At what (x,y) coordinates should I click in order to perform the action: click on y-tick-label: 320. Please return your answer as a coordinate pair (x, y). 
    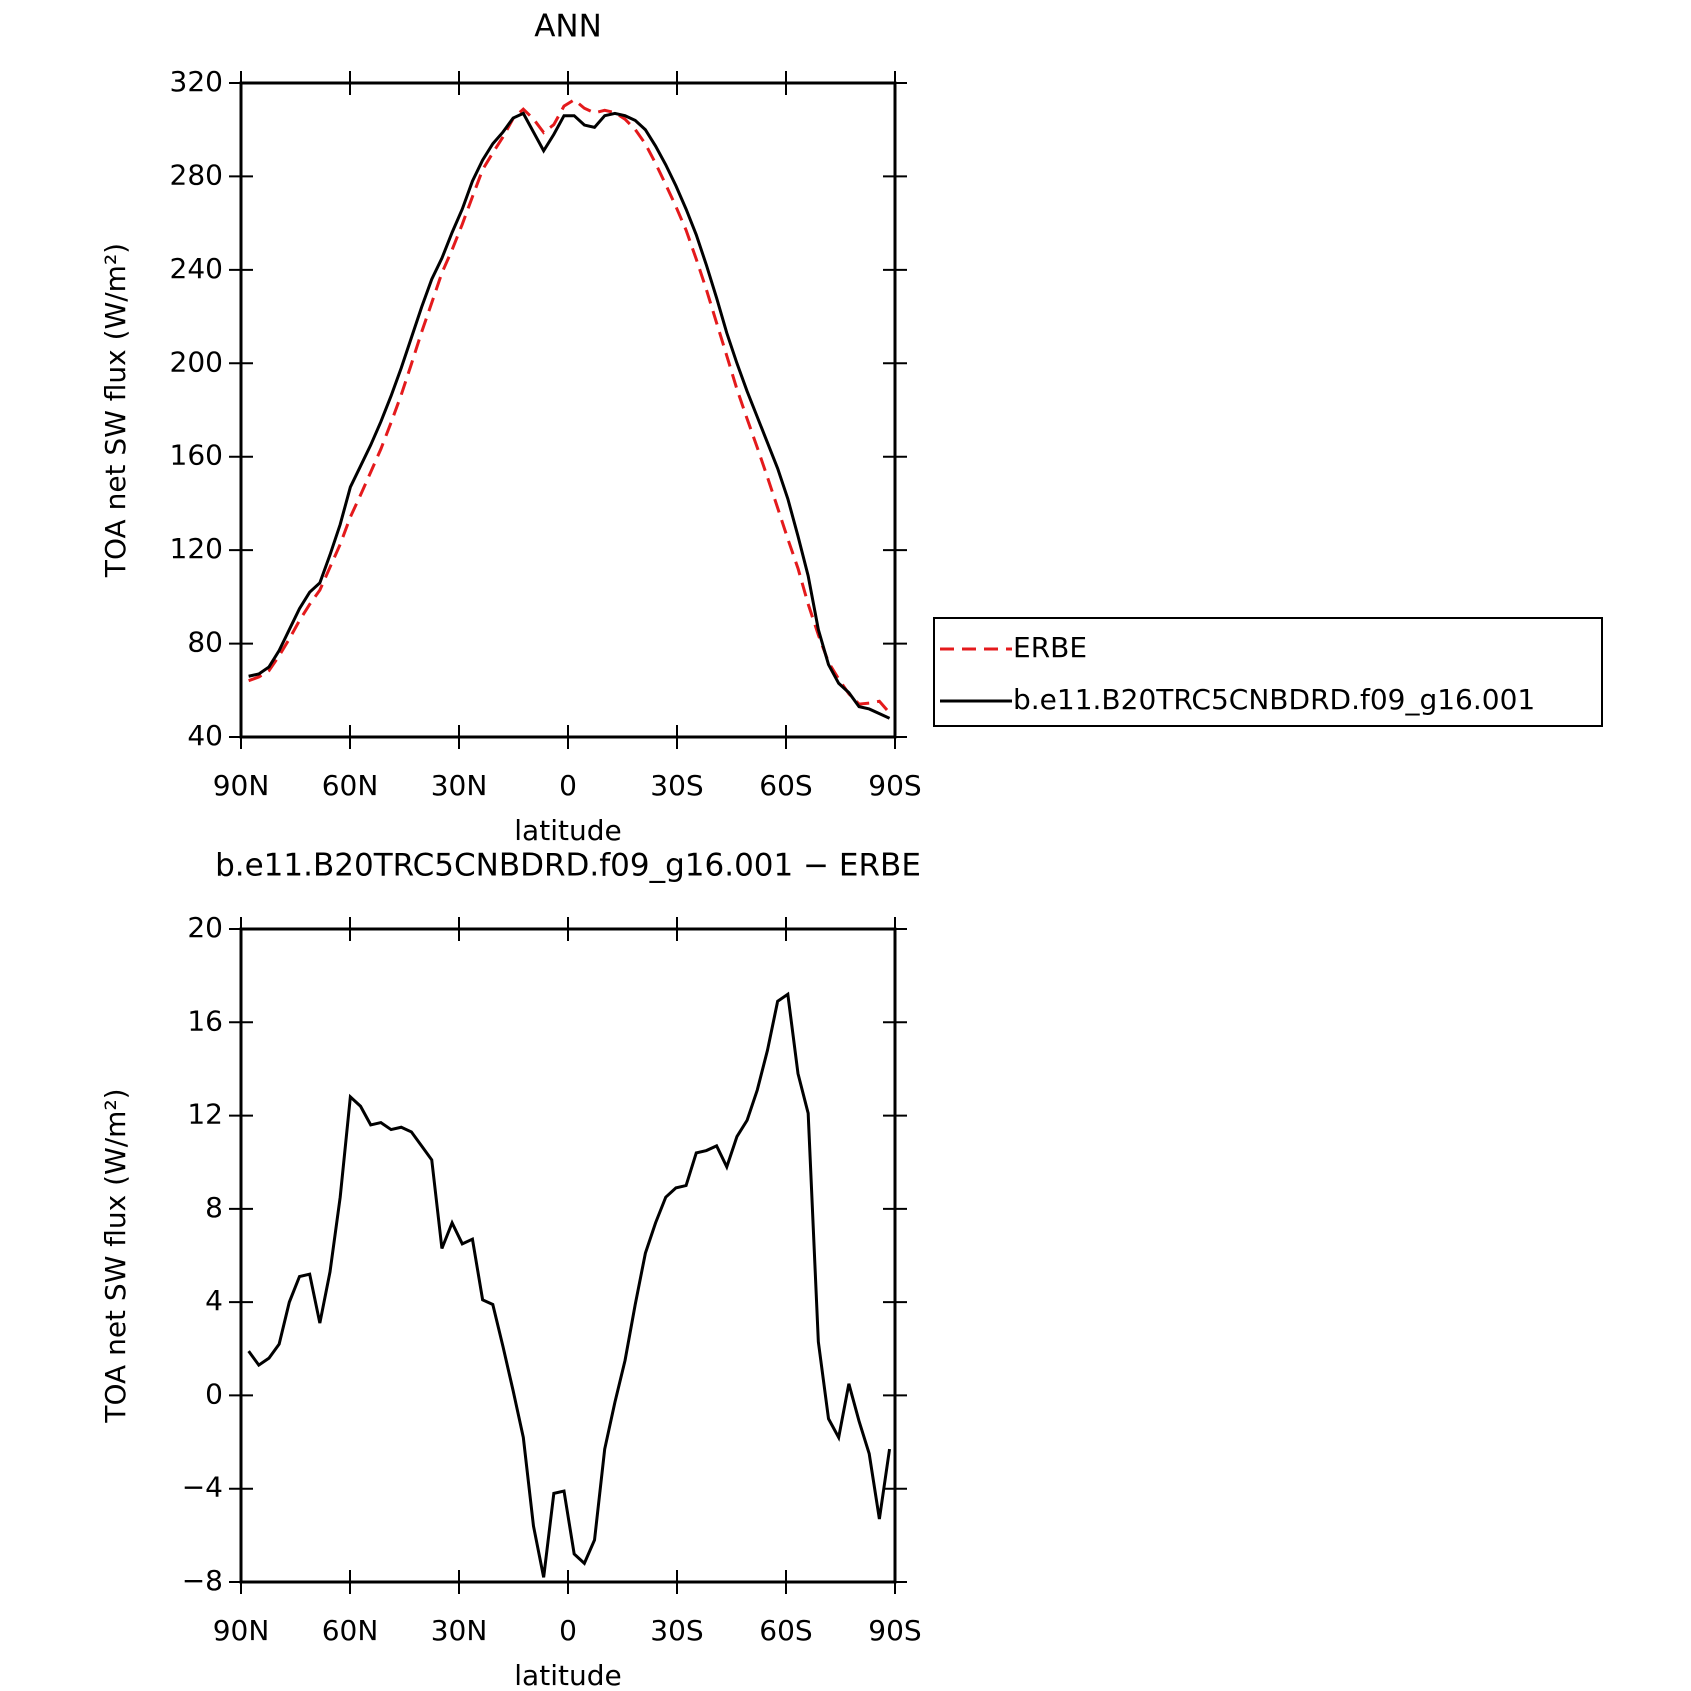
    Looking at the image, I should click on (196, 81).